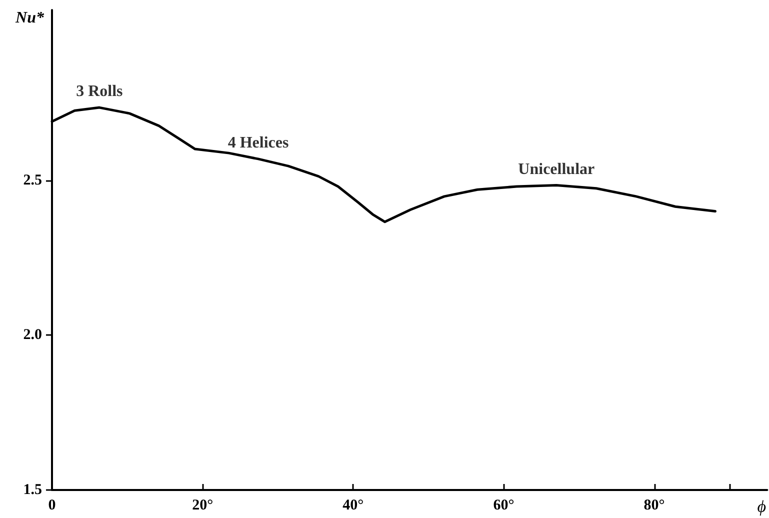 The width and height of the screenshot is (769, 518). What do you see at coordinates (258, 143) in the screenshot?
I see `annotation: 4 Helices` at bounding box center [258, 143].